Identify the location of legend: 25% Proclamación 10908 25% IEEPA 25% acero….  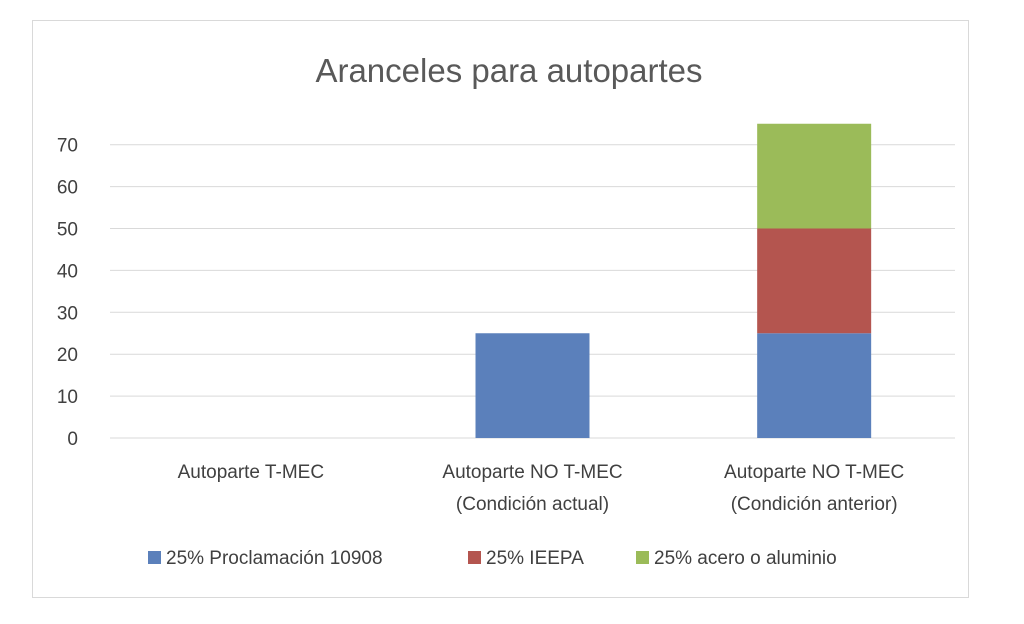
(492, 558).